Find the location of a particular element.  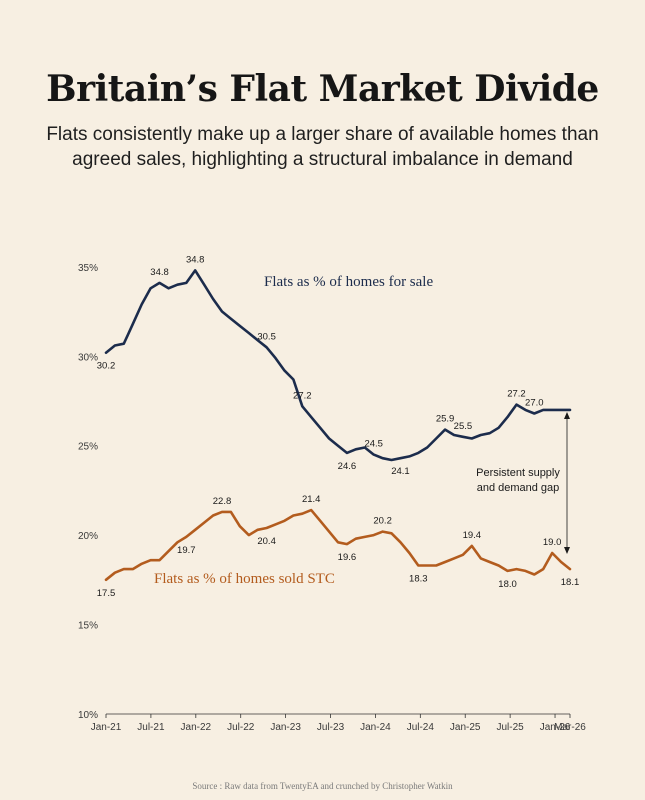

data-label: 17.5 is located at coordinates (106, 593).